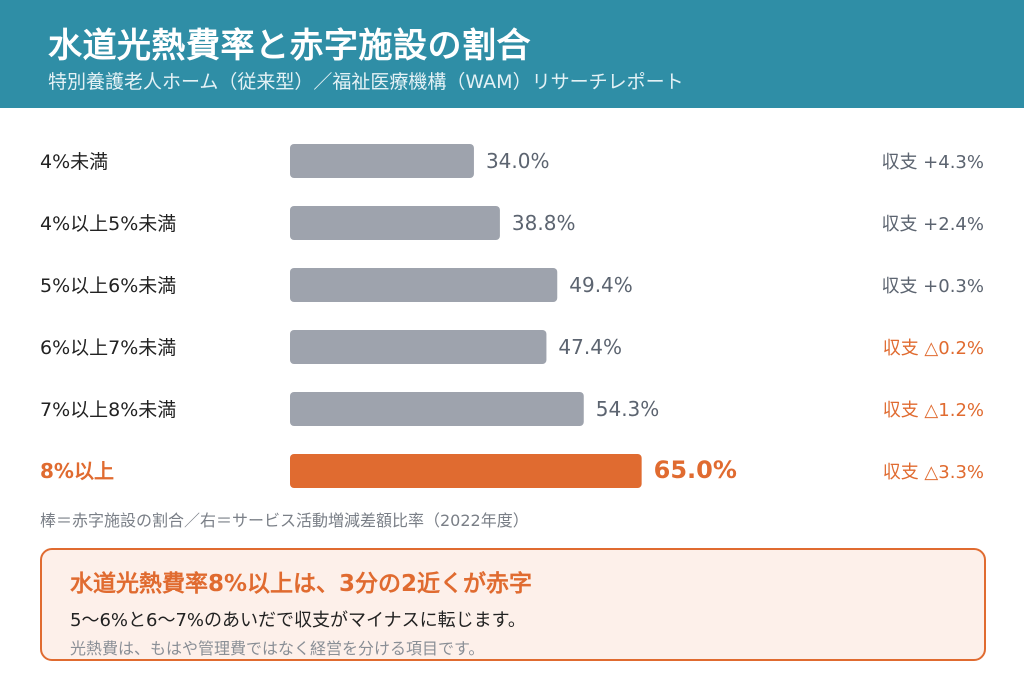  I want to click on margin-label: 収支 △0.2%, so click(933, 348).